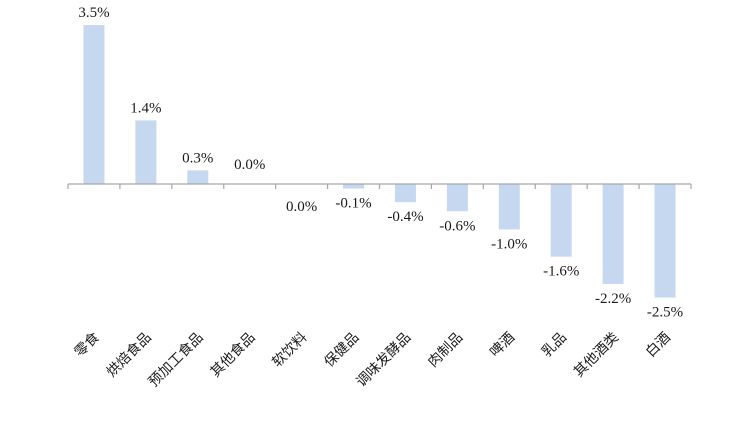 The height and width of the screenshot is (446, 734). What do you see at coordinates (93, 13) in the screenshot?
I see `data-label: 3.5%` at bounding box center [93, 13].